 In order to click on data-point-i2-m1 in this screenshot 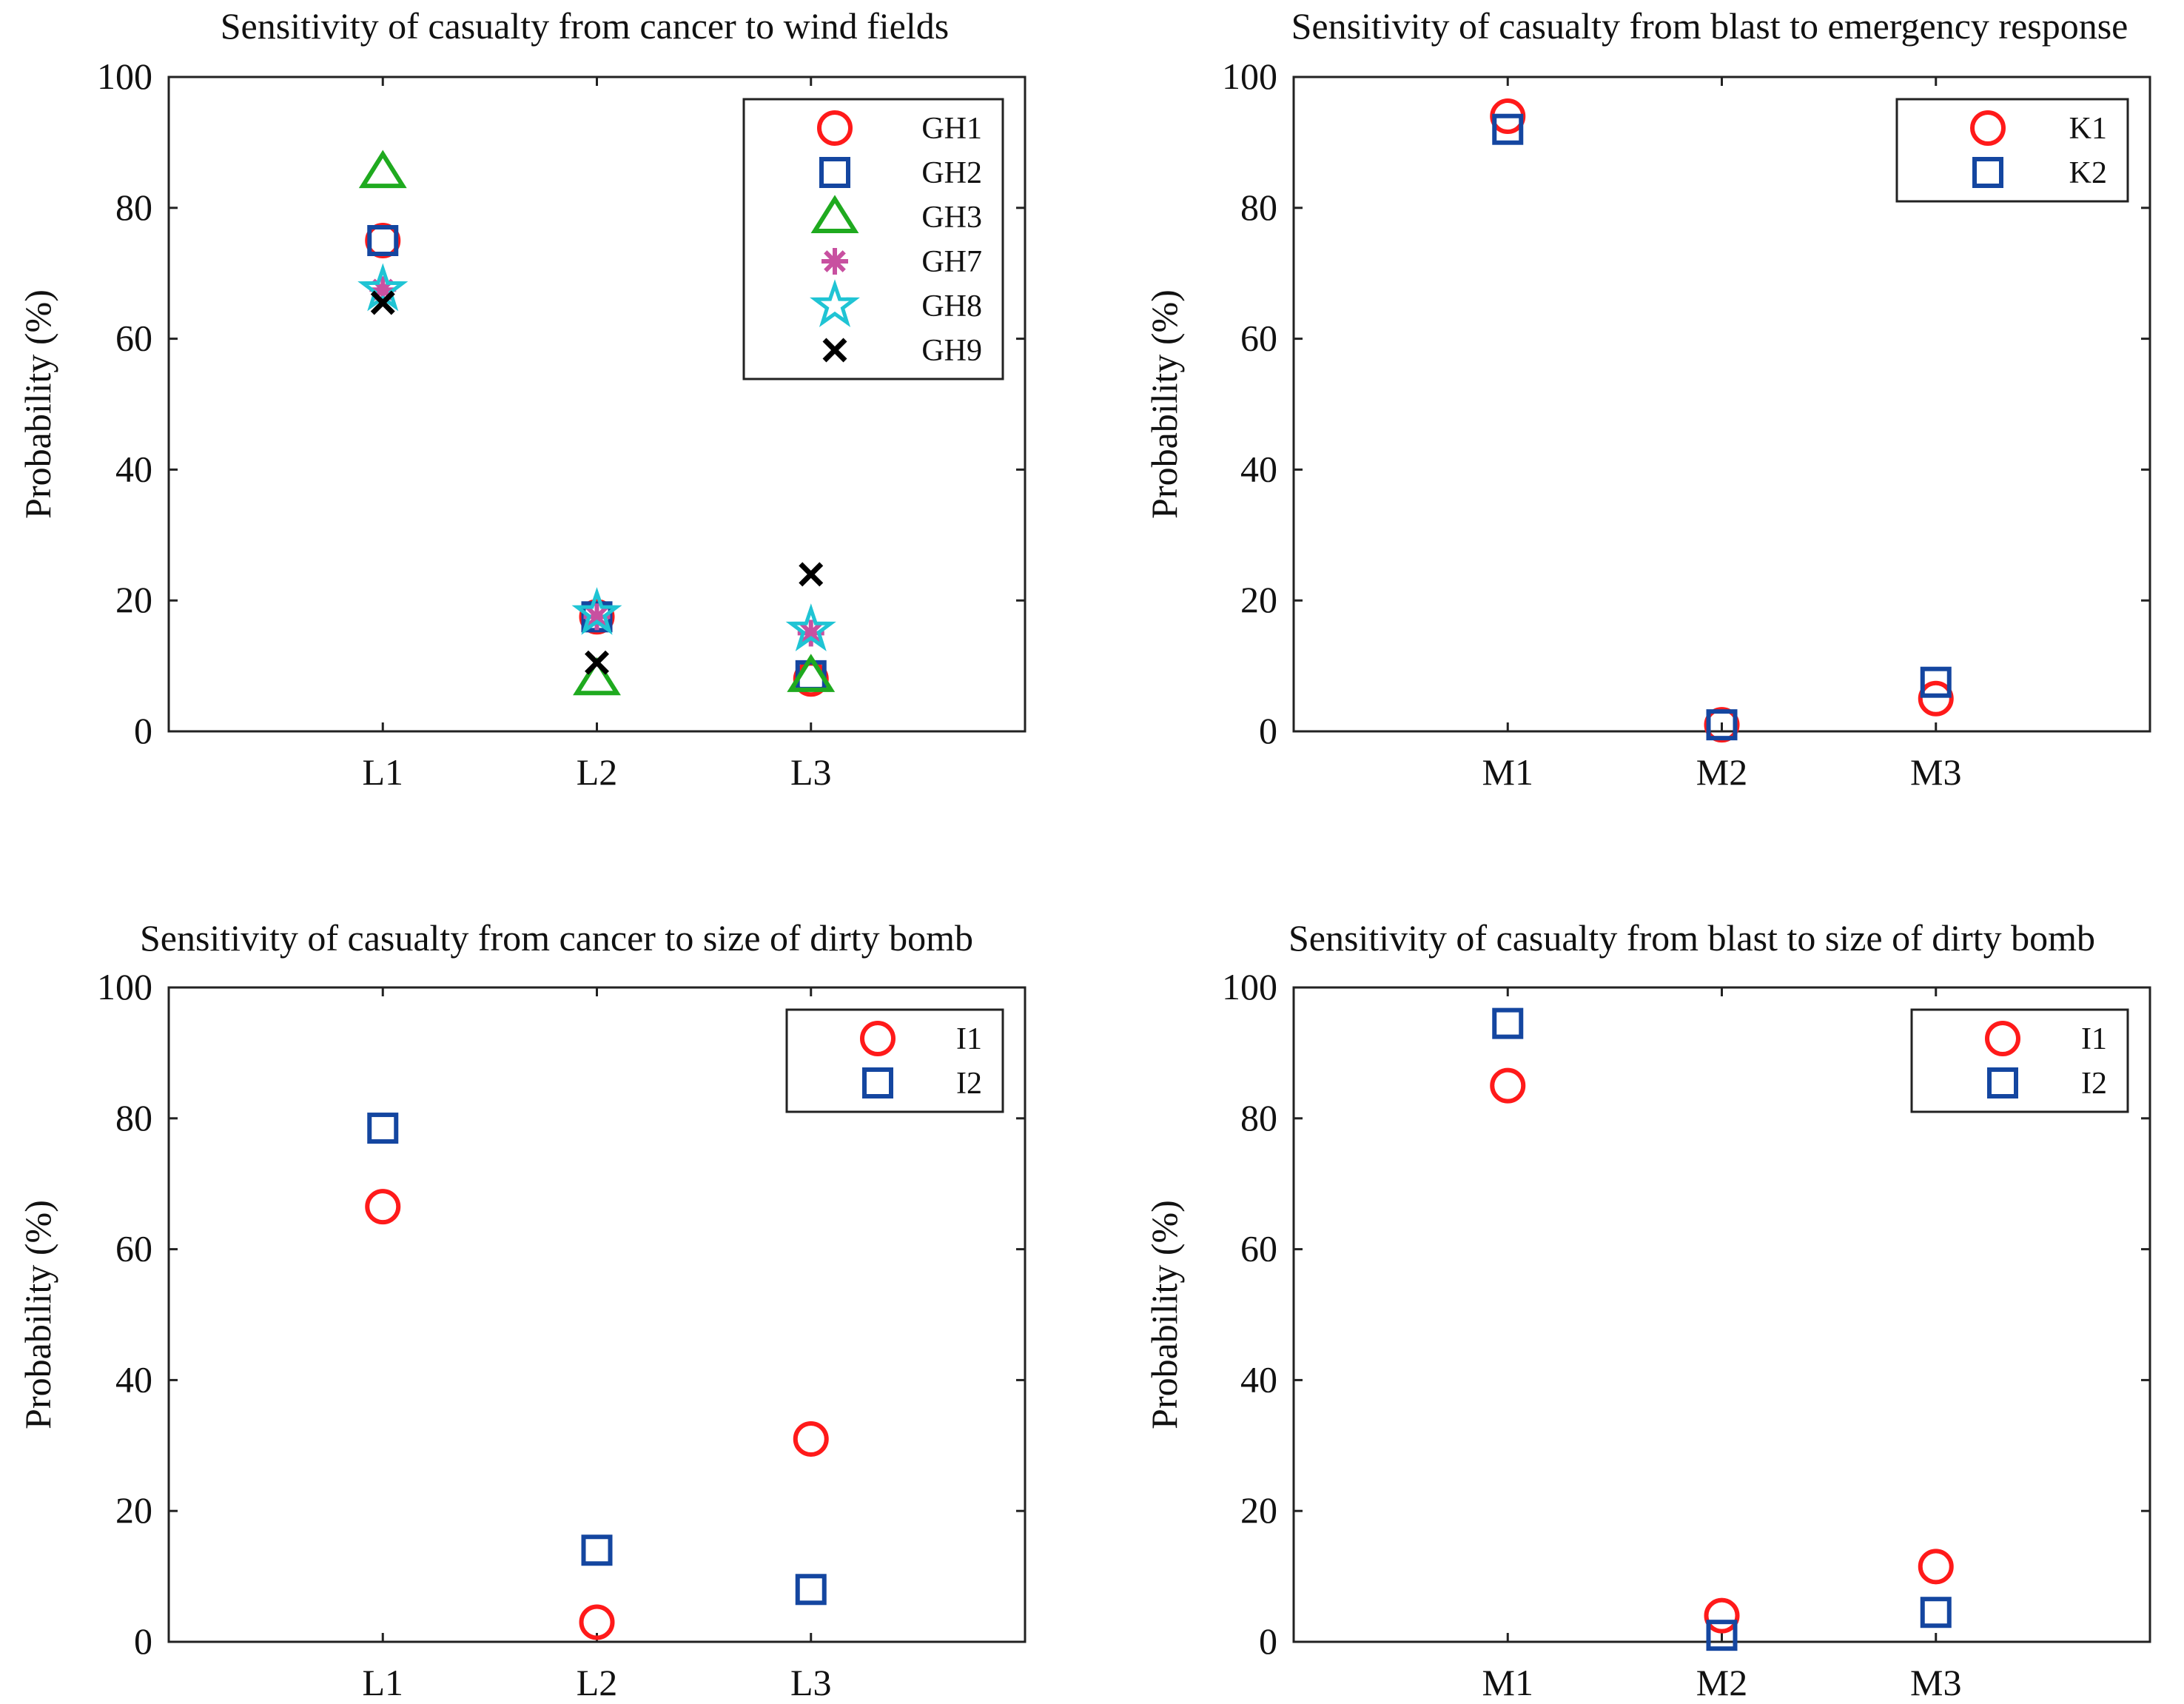, I will do `click(1508, 1023)`.